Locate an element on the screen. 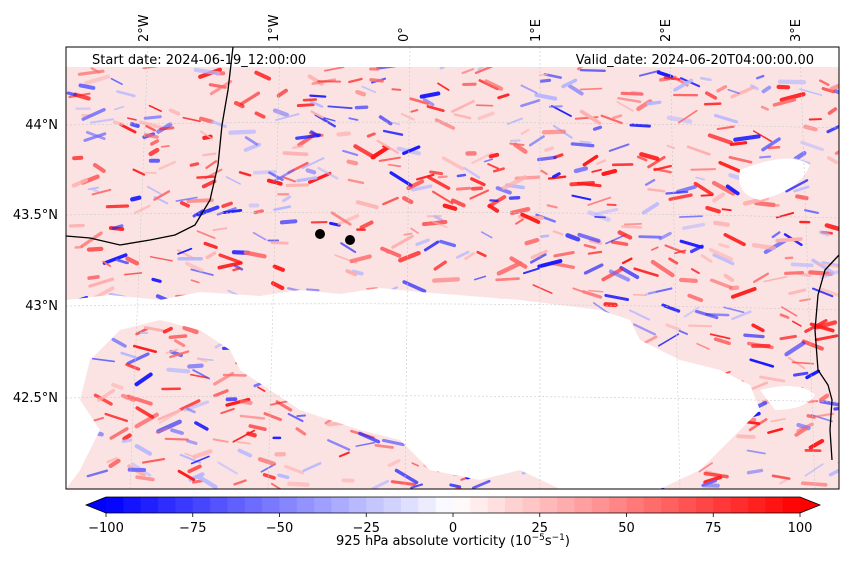 The height and width of the screenshot is (562, 850). colorbar-tick-label: 75 is located at coordinates (713, 528).